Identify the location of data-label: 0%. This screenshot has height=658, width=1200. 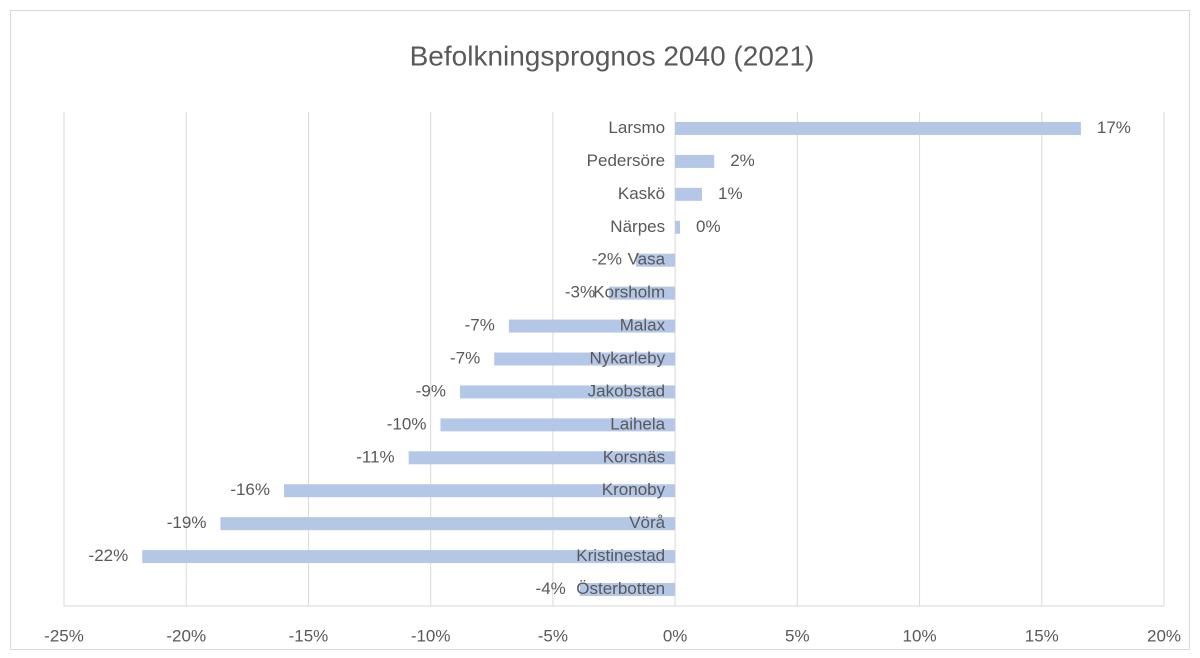
(708, 226).